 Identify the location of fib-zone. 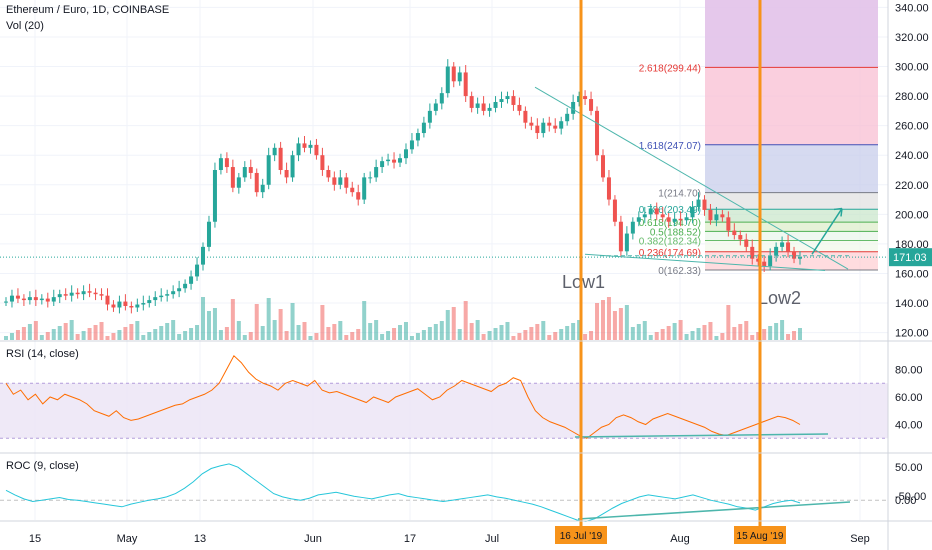
(791, 216).